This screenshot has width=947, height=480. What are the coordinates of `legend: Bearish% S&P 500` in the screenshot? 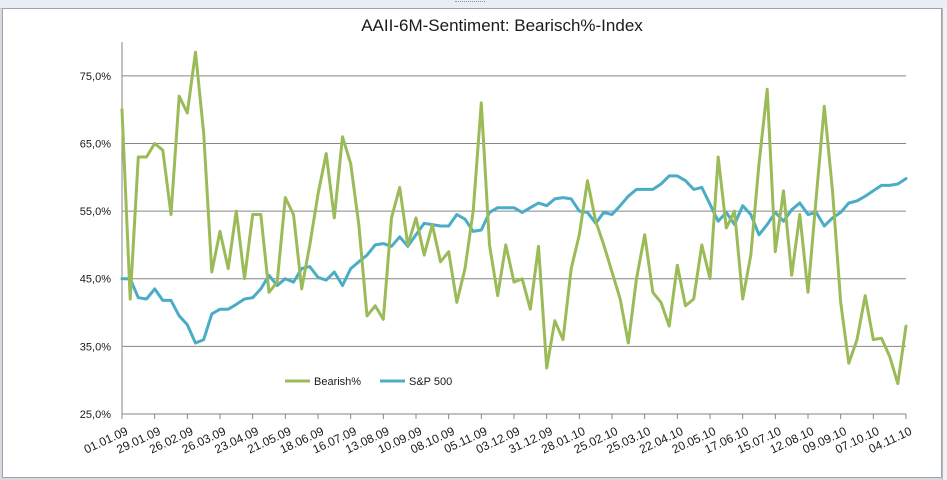 It's located at (368, 382).